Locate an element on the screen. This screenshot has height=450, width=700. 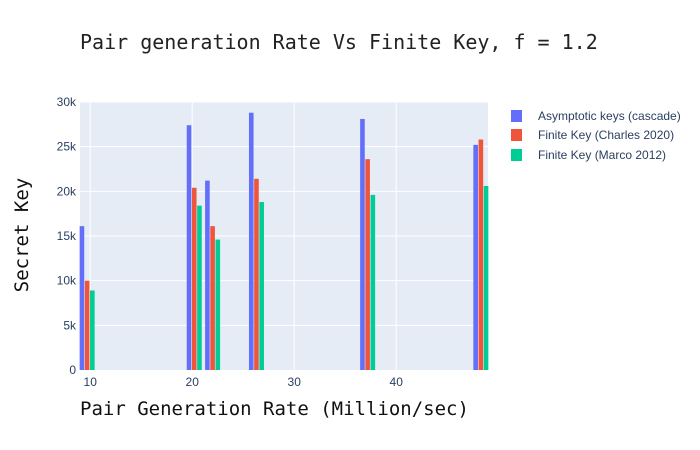
y-tick-label: 0 is located at coordinates (72, 370).